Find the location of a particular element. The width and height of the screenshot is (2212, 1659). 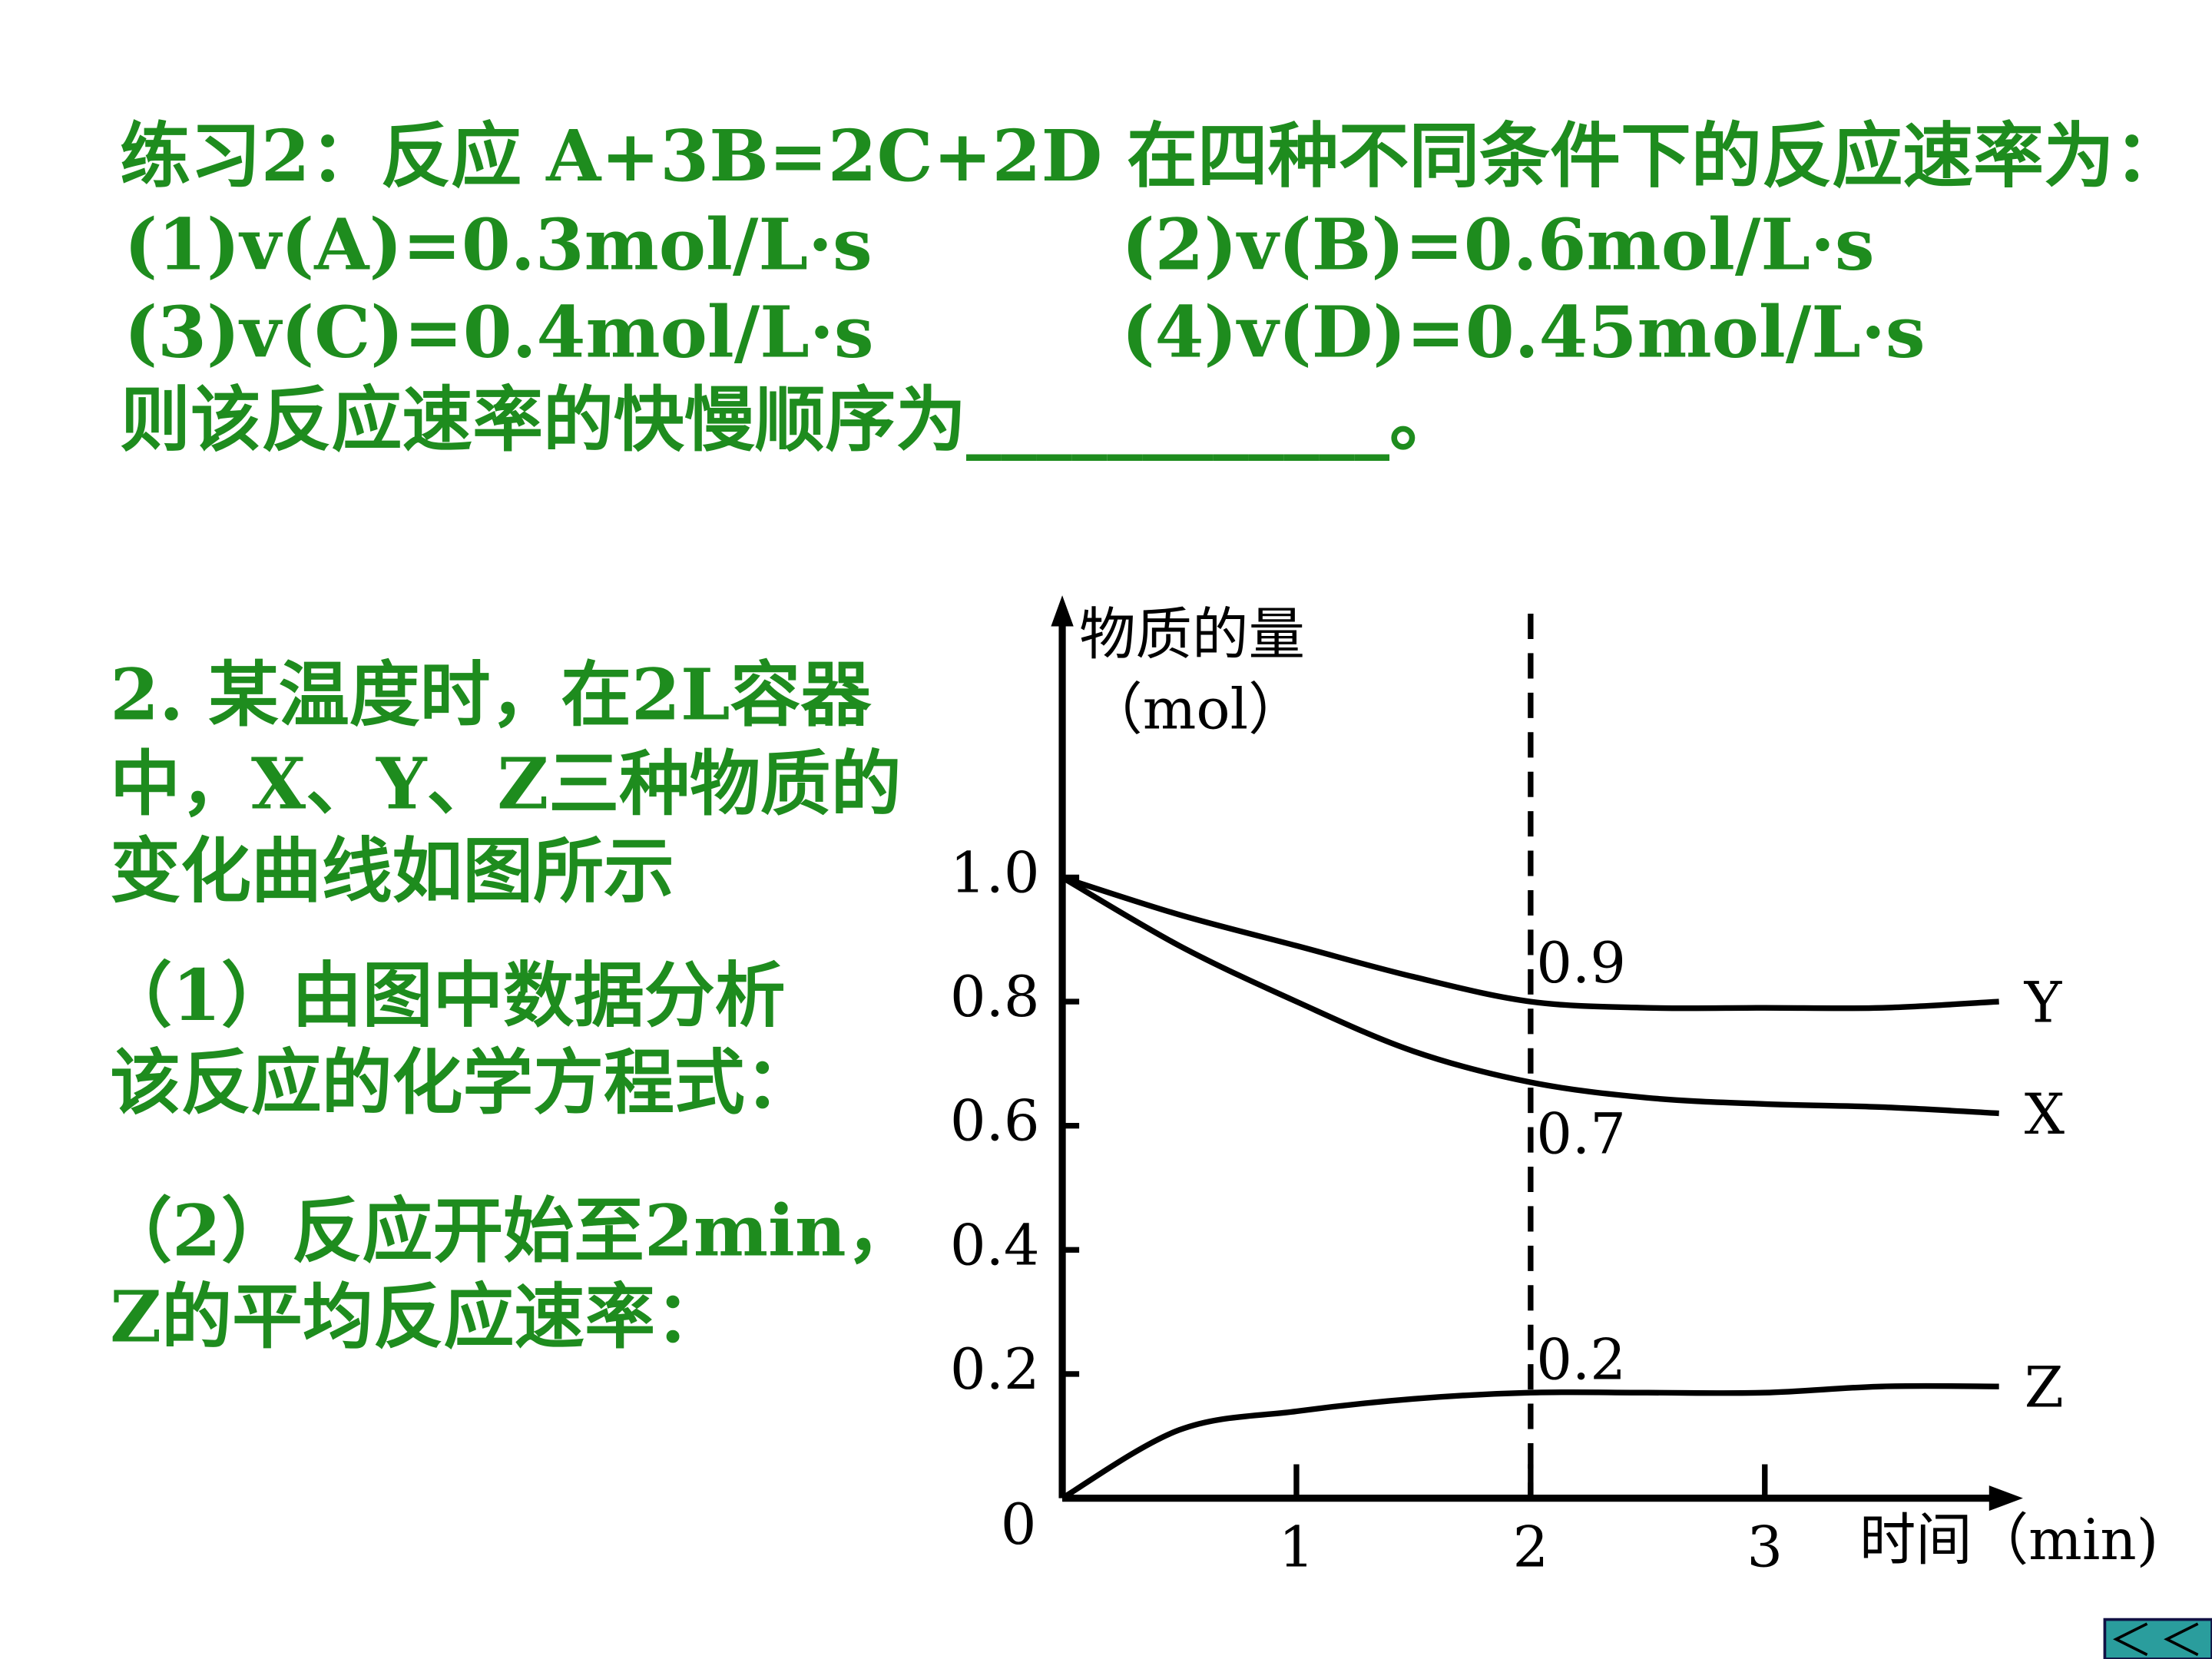

series-label: Z is located at coordinates (2045, 1387).